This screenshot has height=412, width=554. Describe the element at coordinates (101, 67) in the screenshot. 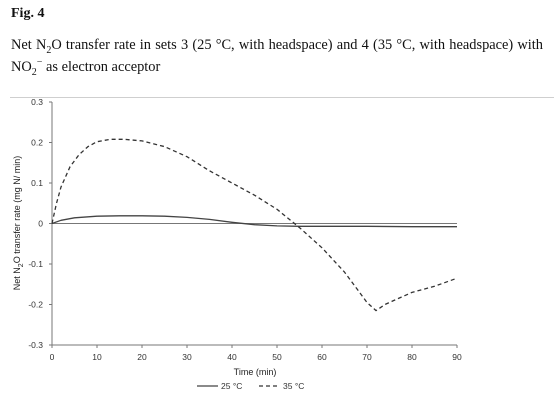

I see `caption-text-3: as electron acceptor` at that location.